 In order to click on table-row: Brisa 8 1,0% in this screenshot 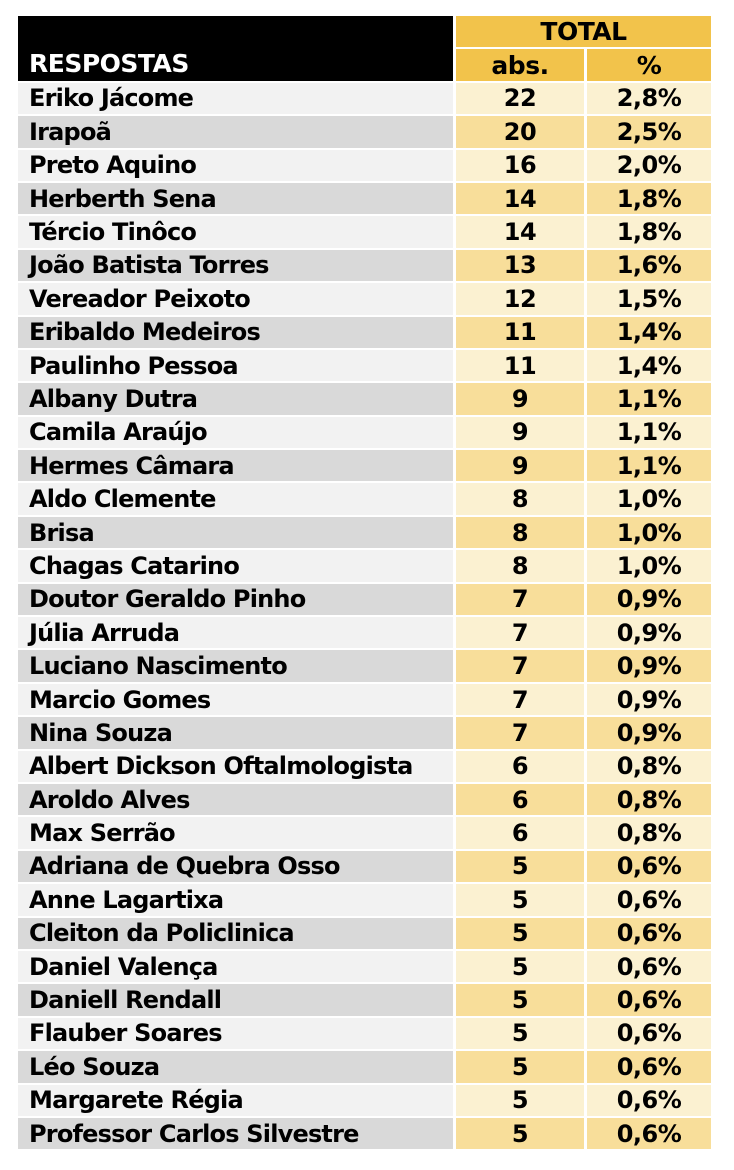, I will do `click(364, 532)`.